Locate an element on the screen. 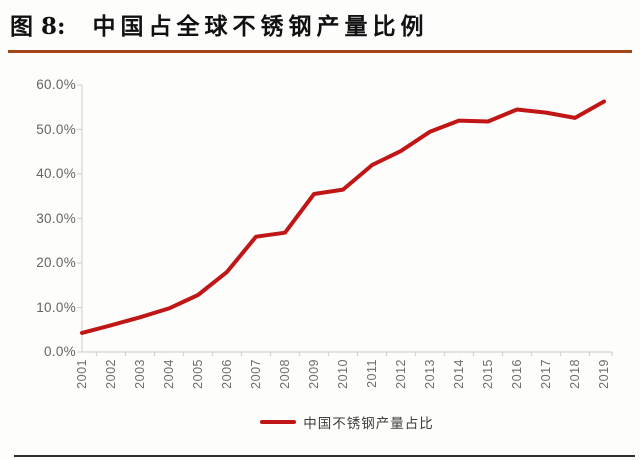 The image size is (640, 460). x-tick-label: 2012 is located at coordinates (401, 374).